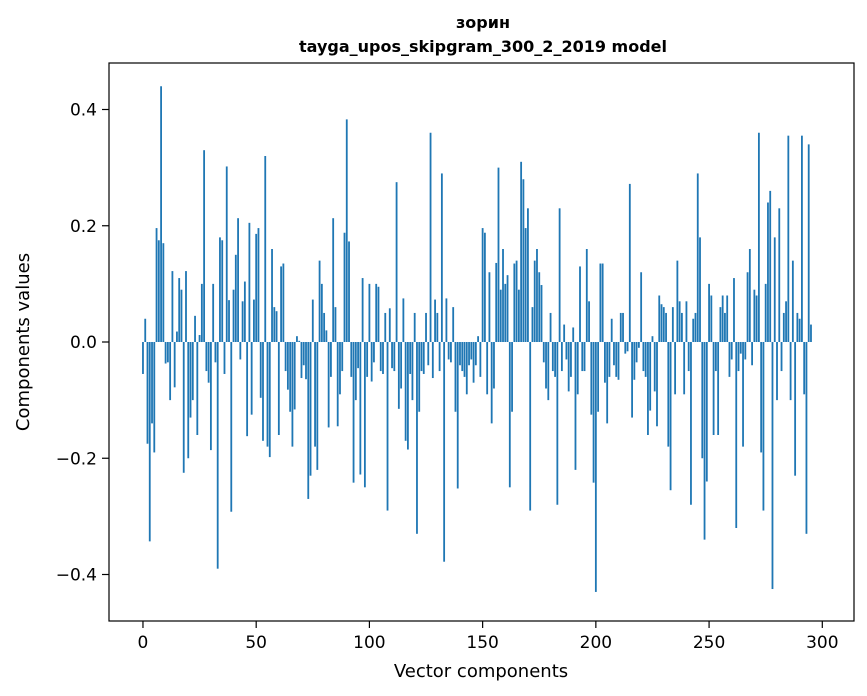  I want to click on y-tick-label-4: 0.4, so click(83, 111).